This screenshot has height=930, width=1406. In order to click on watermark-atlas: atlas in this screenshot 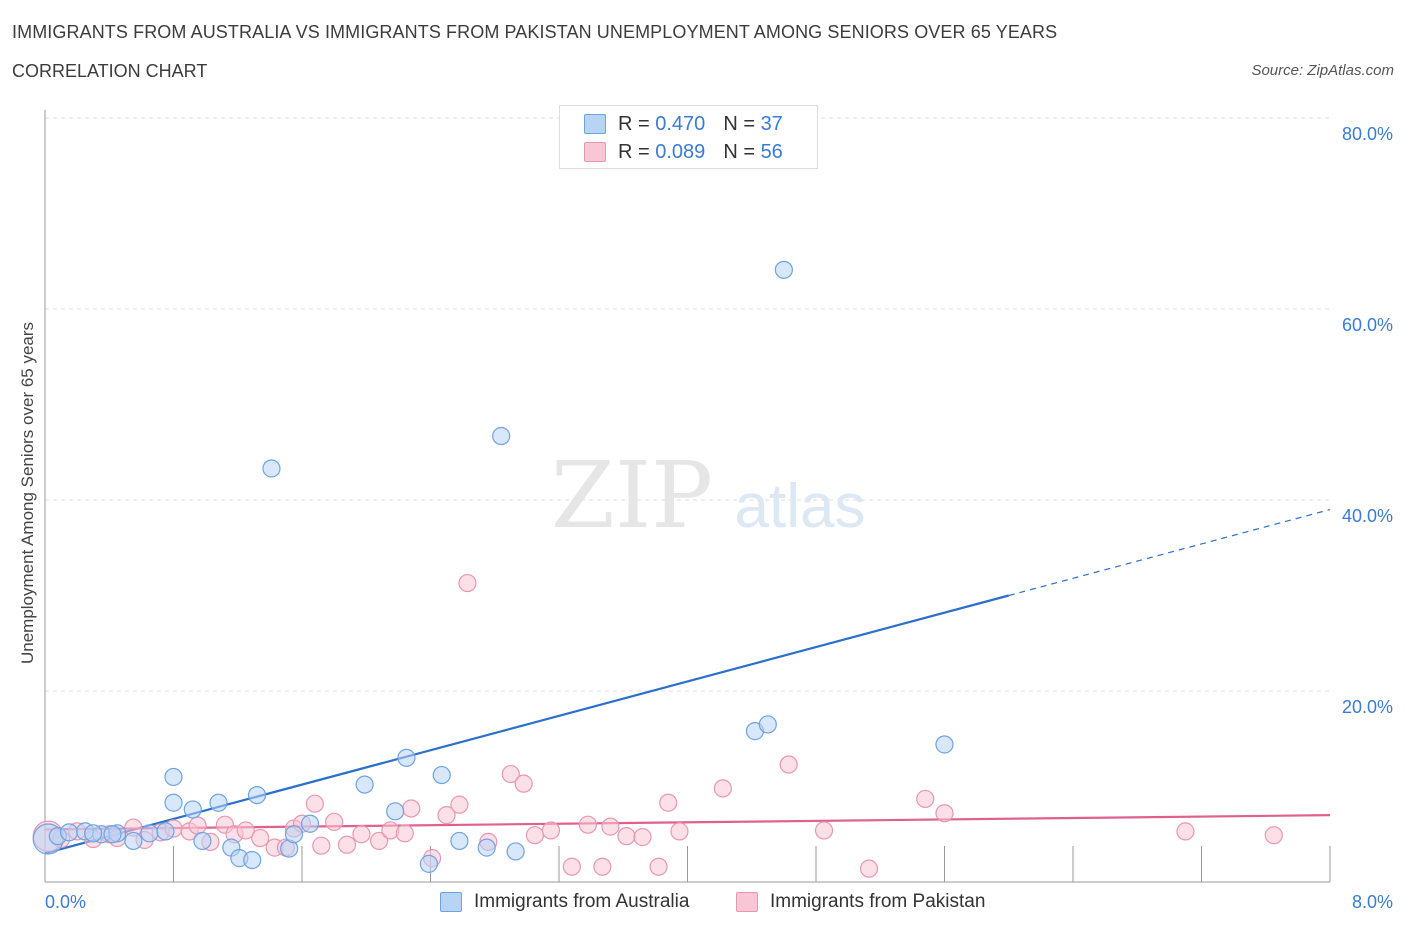, I will do `click(800, 506)`.